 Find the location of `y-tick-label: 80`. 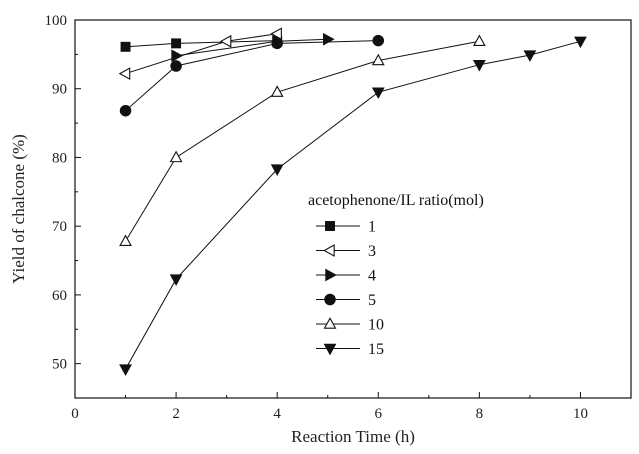

y-tick-label: 80 is located at coordinates (59, 158).